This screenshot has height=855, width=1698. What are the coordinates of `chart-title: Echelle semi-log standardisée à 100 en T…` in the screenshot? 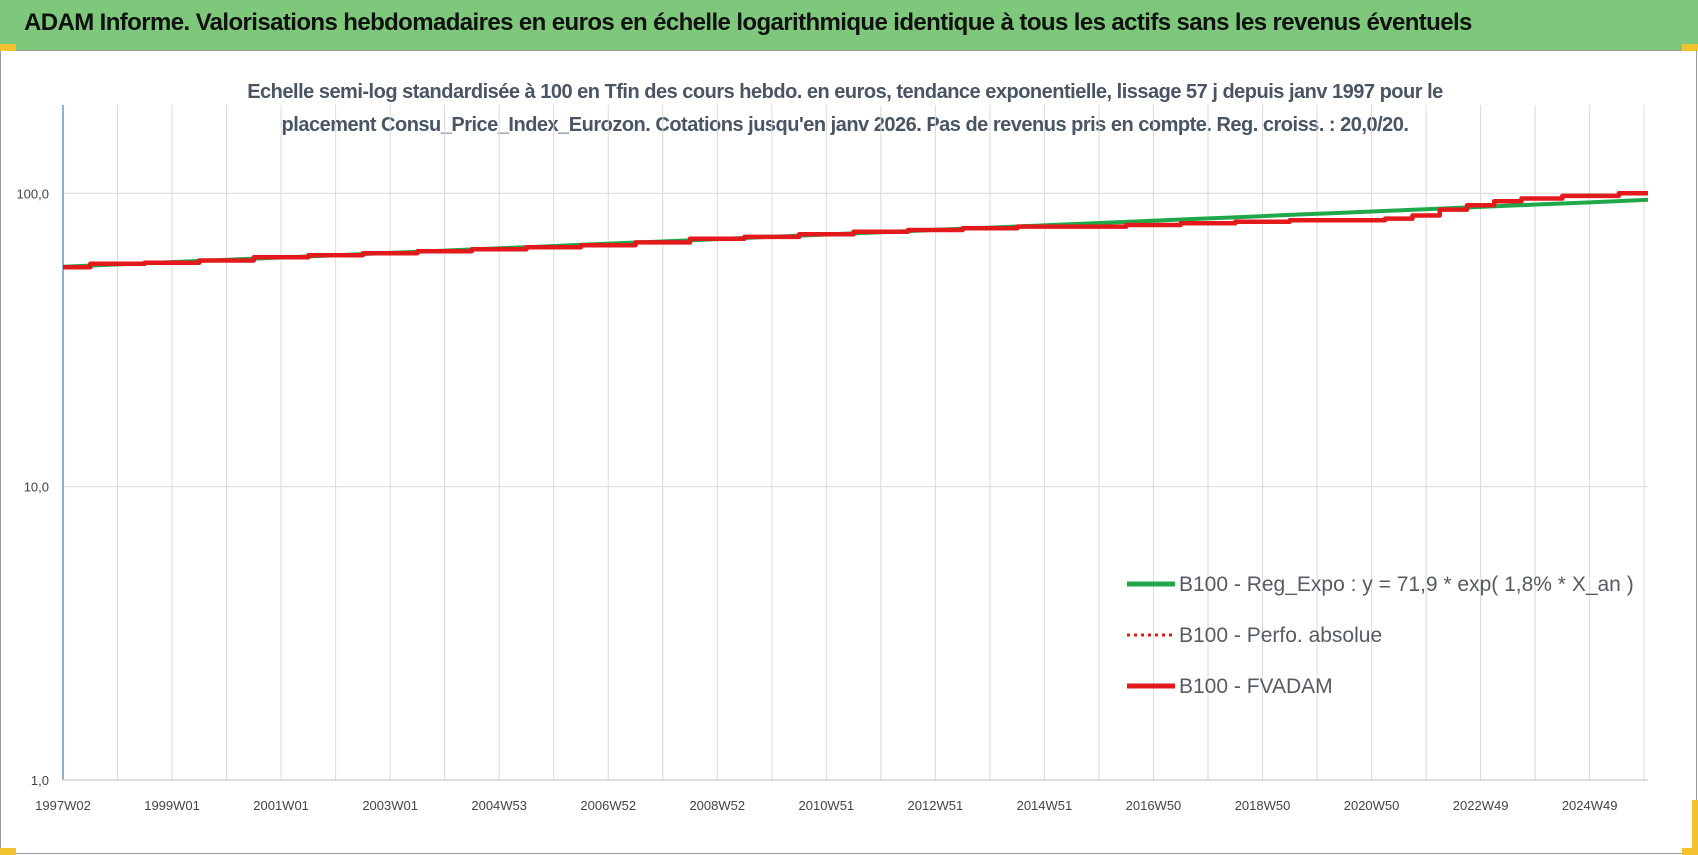 It's located at (845, 109).